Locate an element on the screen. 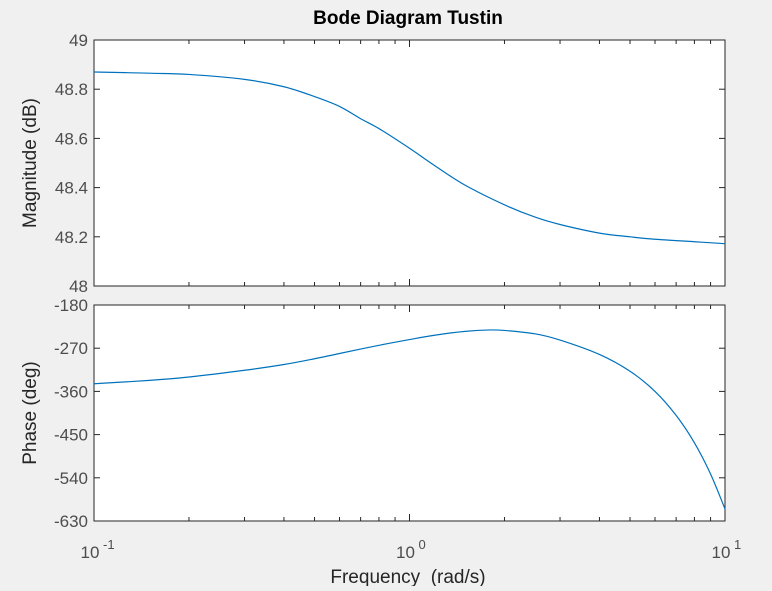  magnitude-y-tick-label: 49 is located at coordinates (78, 40).